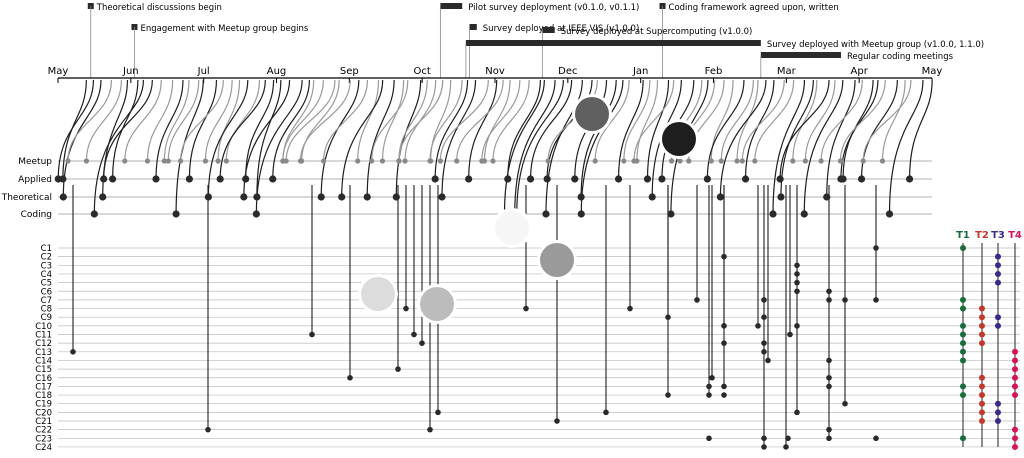 This screenshot has height=458, width=1024. What do you see at coordinates (224, 29) in the screenshot?
I see `event-label: Engagement with Meetup group begins` at bounding box center [224, 29].